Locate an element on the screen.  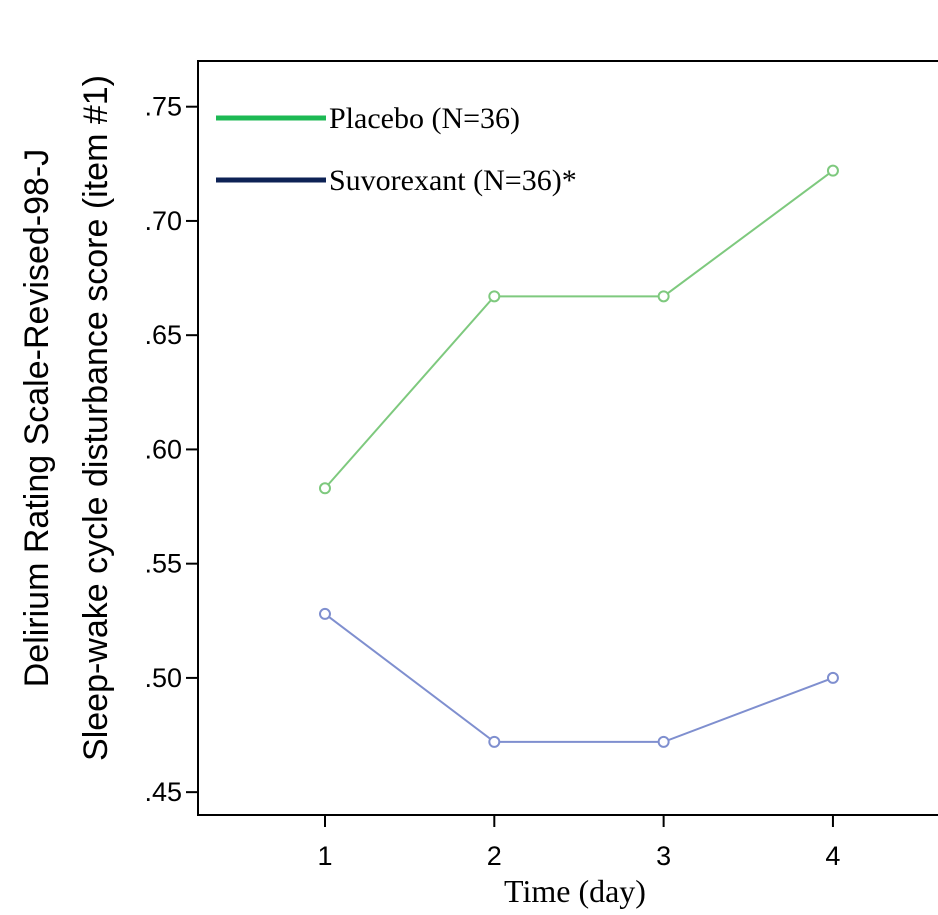
legend-label-placebo: Placebo (N=36) is located at coordinates (424, 118).